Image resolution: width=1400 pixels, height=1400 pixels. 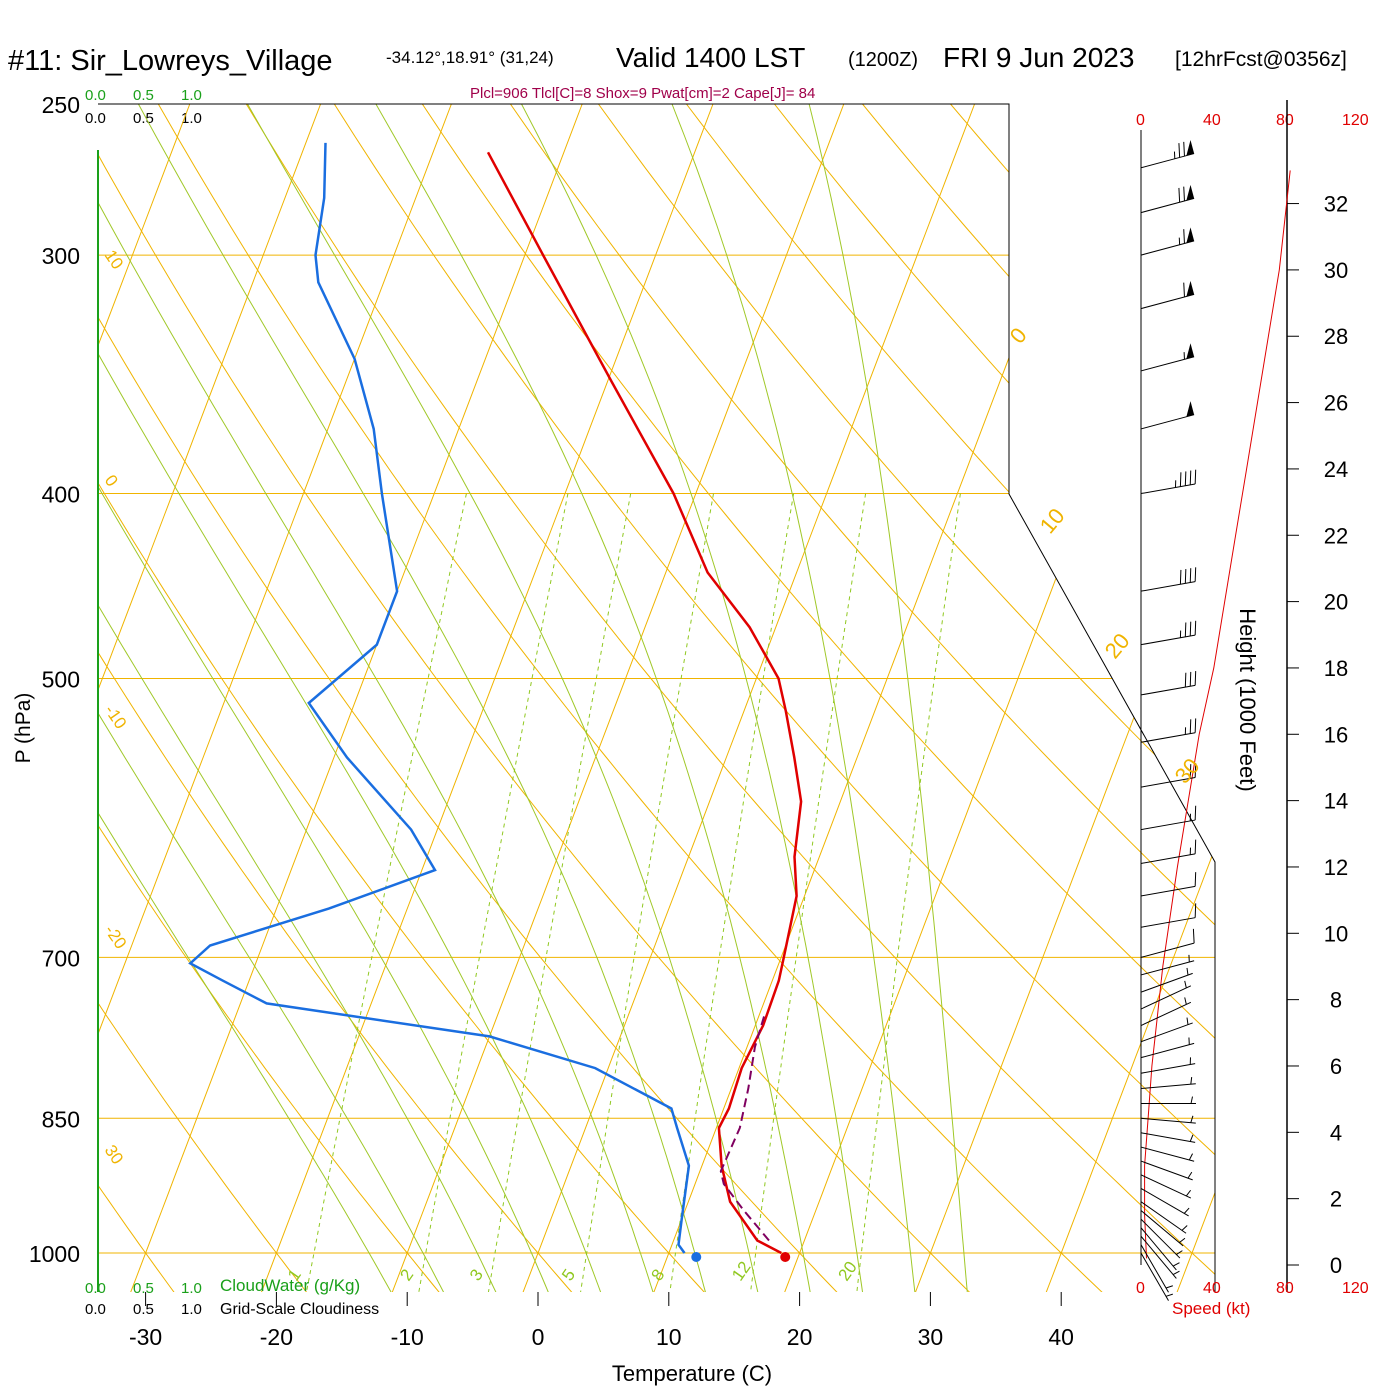 What do you see at coordinates (1052, 520) in the screenshot?
I see `isotherm-label: 10` at bounding box center [1052, 520].